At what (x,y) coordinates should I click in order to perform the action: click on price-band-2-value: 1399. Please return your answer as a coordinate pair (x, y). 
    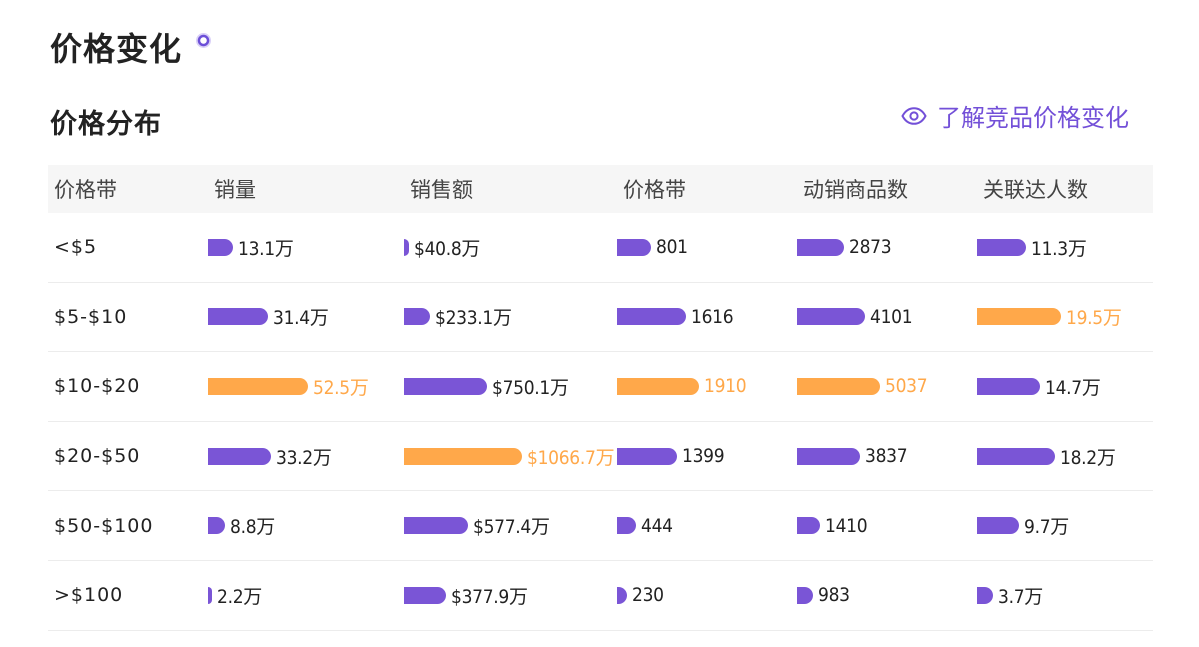
    Looking at the image, I should click on (703, 456).